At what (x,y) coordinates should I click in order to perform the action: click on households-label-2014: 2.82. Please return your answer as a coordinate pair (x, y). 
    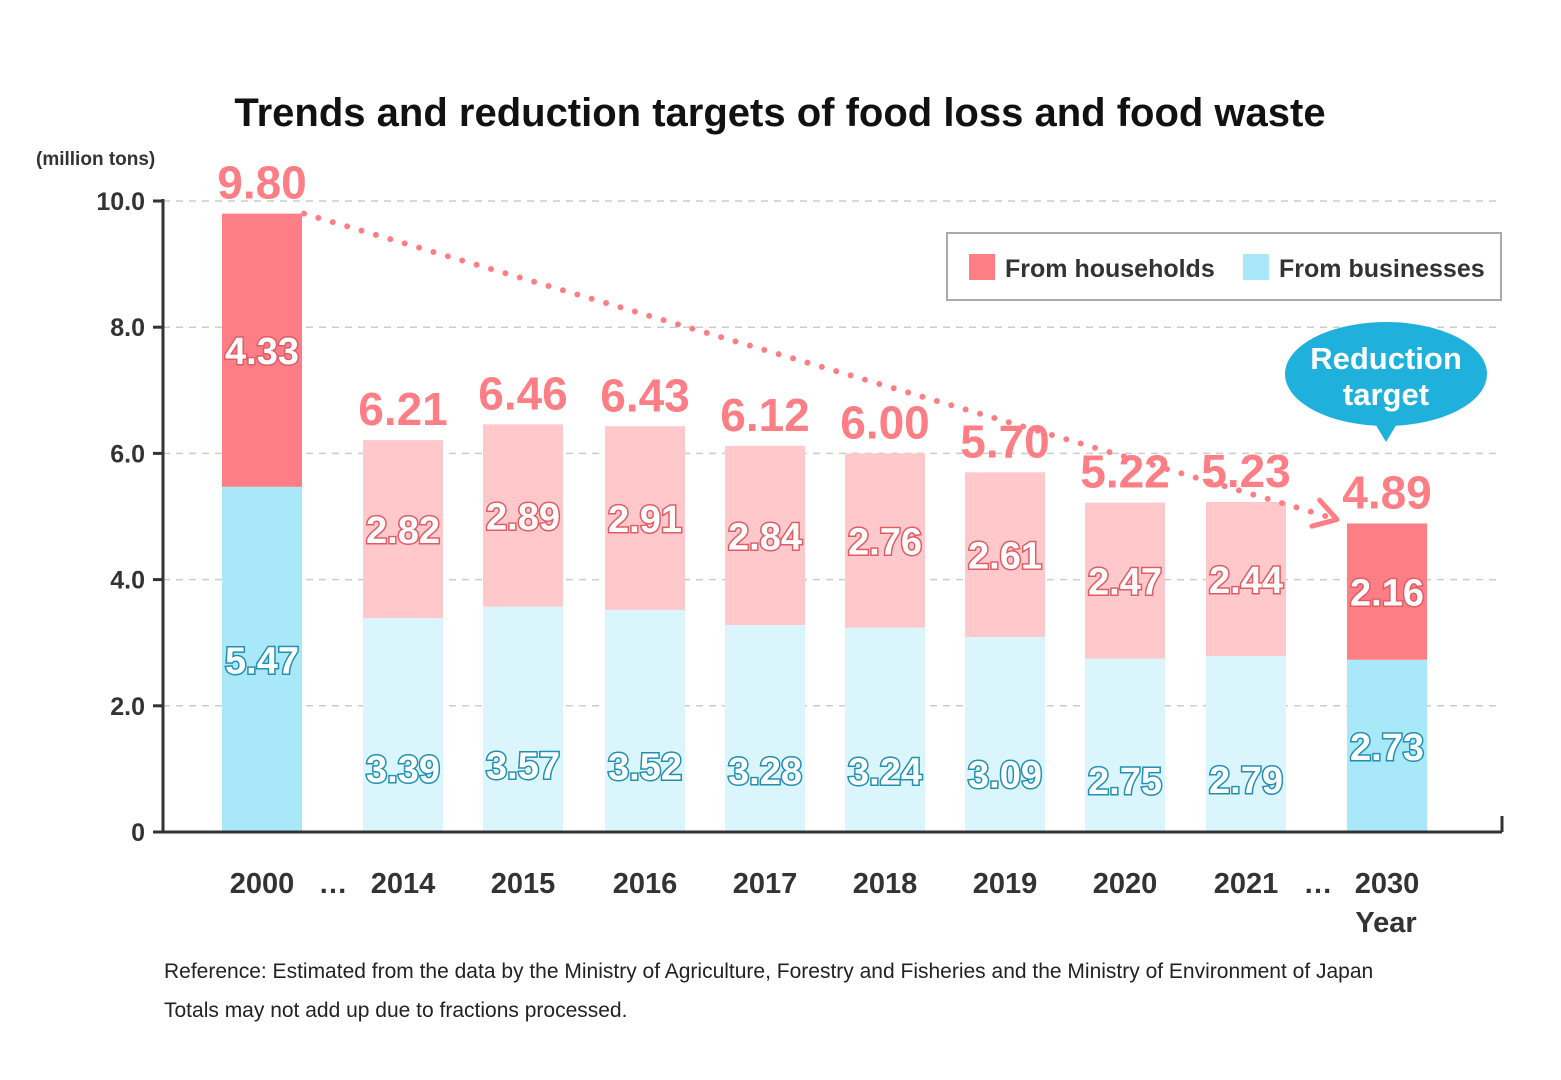
    Looking at the image, I should click on (403, 531).